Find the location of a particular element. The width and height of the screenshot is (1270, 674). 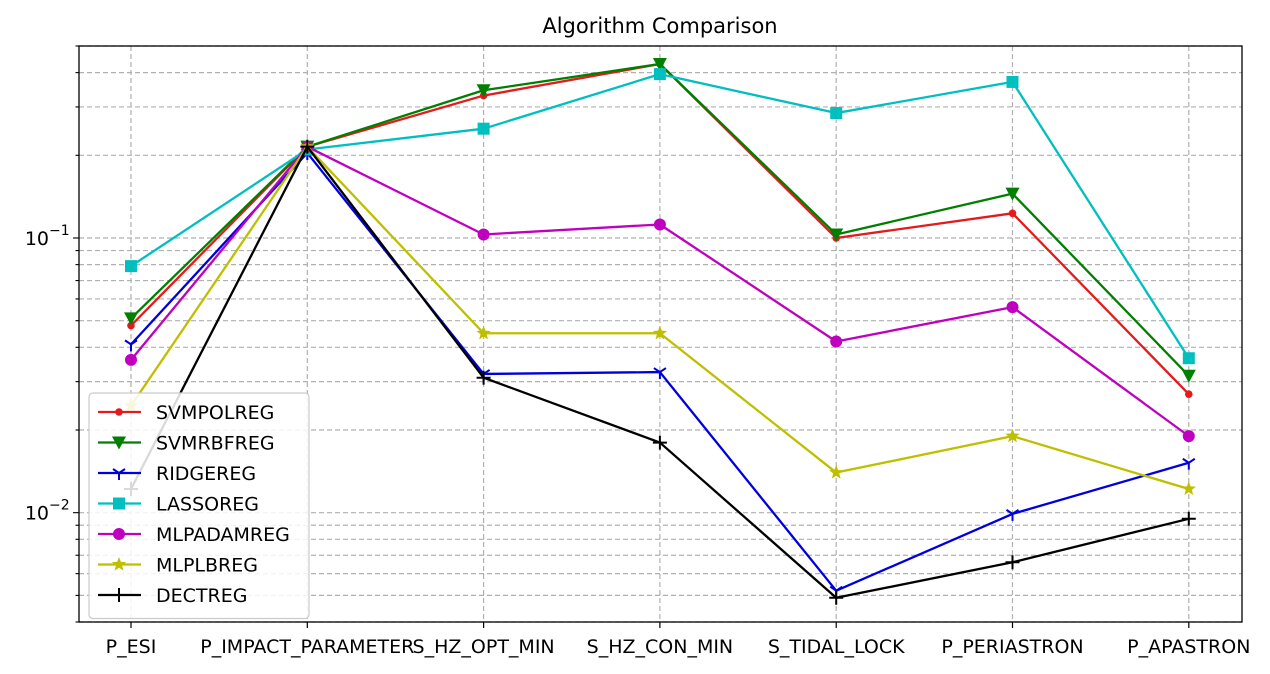

x-tick-label: P_PERIASTRON is located at coordinates (1012, 647).